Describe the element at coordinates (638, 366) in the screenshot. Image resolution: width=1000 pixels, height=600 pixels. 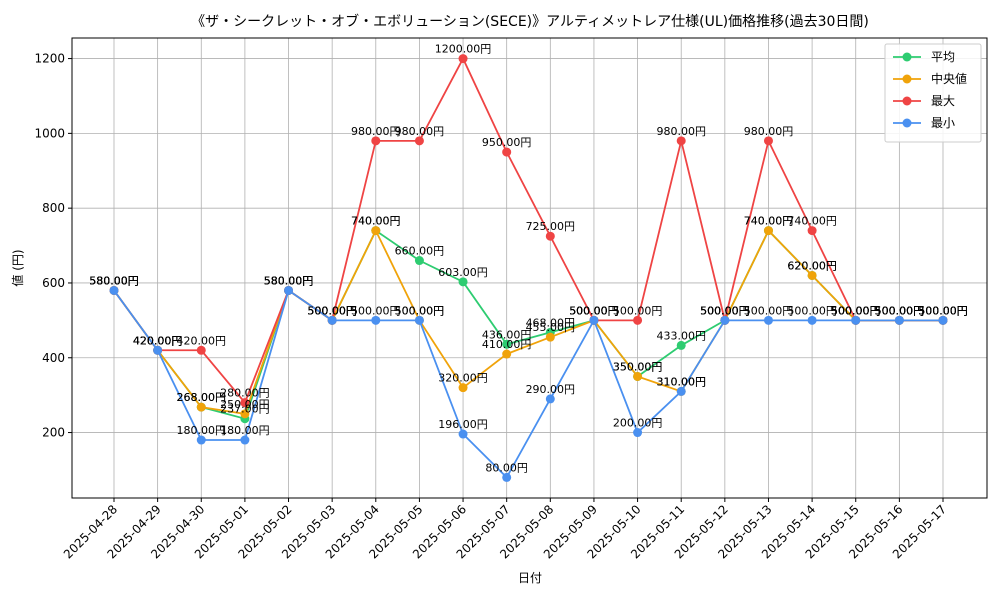
I see `data-label: 350.00円` at that location.